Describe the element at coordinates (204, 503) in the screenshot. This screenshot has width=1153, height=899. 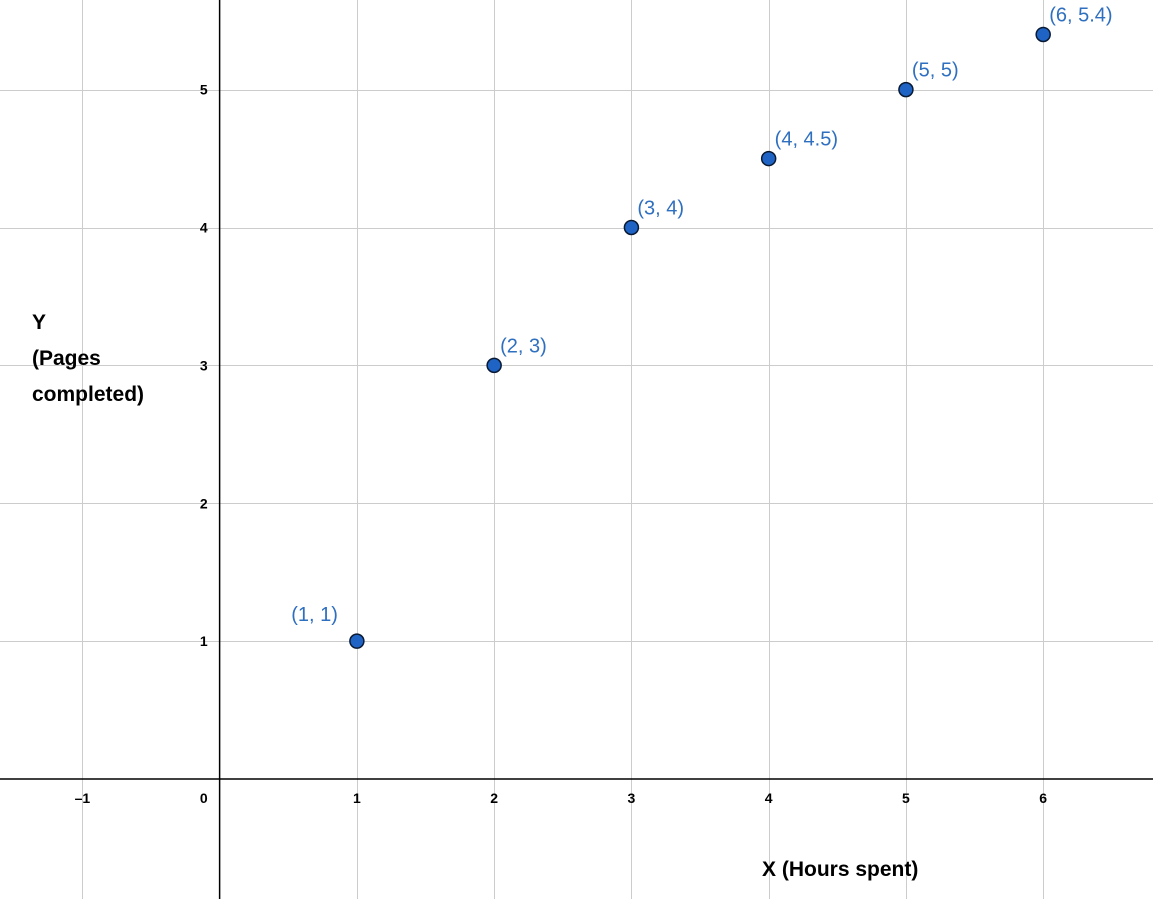
I see `y-tick-label: 2` at that location.